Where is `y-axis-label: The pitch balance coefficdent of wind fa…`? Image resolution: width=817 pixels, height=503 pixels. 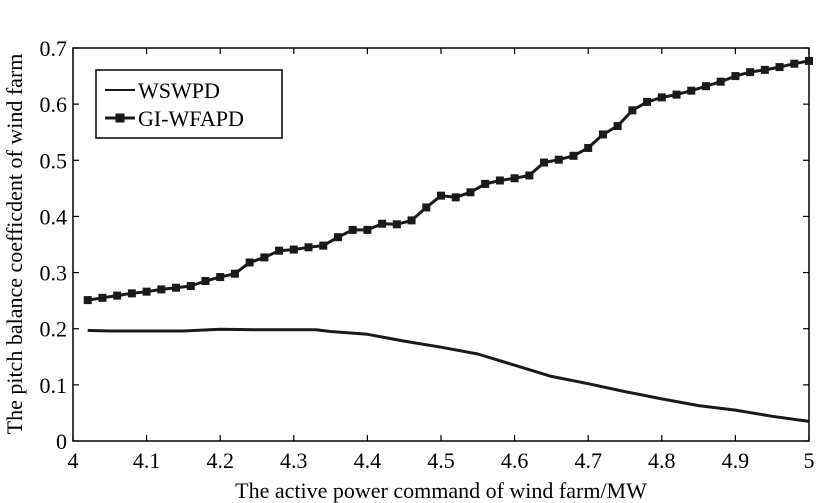 y-axis-label: The pitch balance coefficdent of wind fa… is located at coordinates (14, 244).